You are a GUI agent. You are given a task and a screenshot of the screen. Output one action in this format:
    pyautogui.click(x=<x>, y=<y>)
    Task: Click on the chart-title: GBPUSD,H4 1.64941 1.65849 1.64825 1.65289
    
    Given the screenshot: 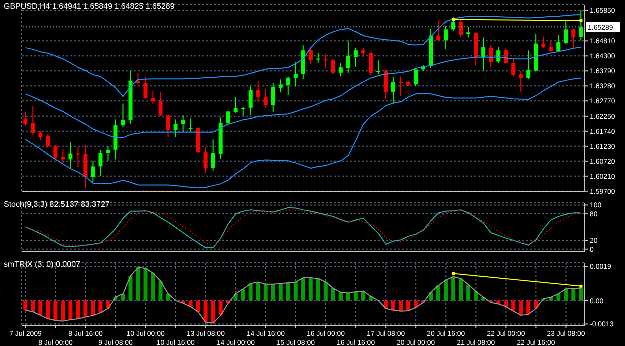 What is the action you would take?
    pyautogui.click(x=89, y=6)
    